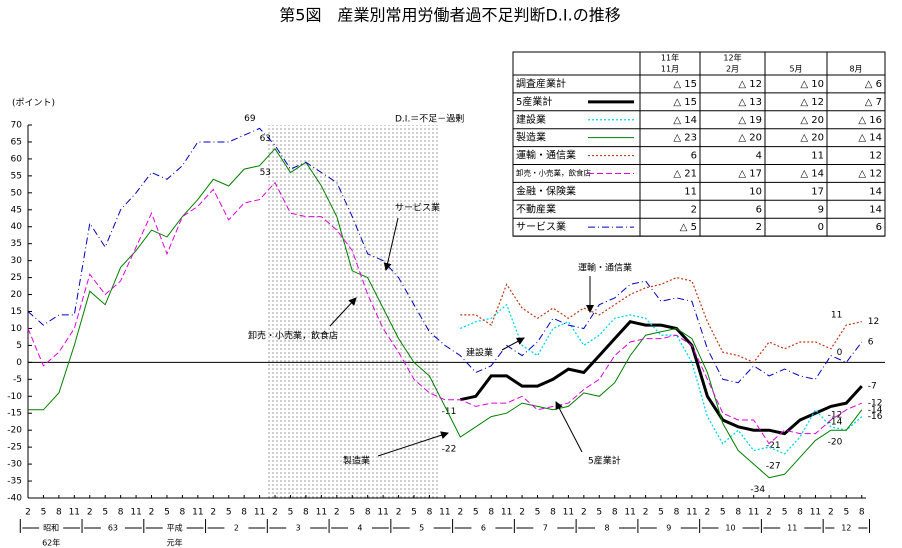  Describe the element at coordinates (688, 227) in the screenshot. I see `table-cell: △ 5` at that location.